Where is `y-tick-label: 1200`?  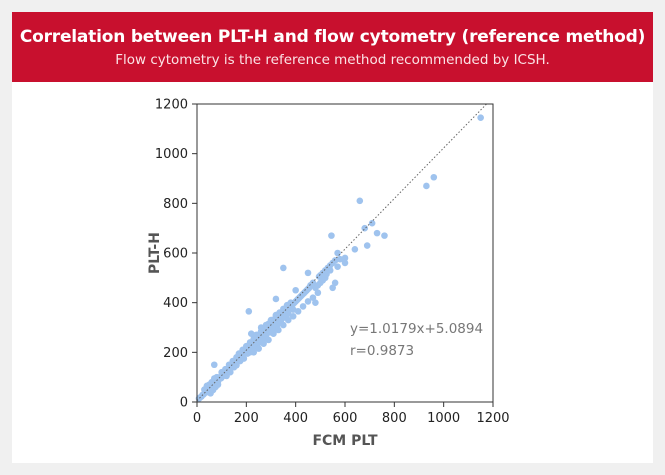
y-tick-label: 1200 is located at coordinates (171, 105).